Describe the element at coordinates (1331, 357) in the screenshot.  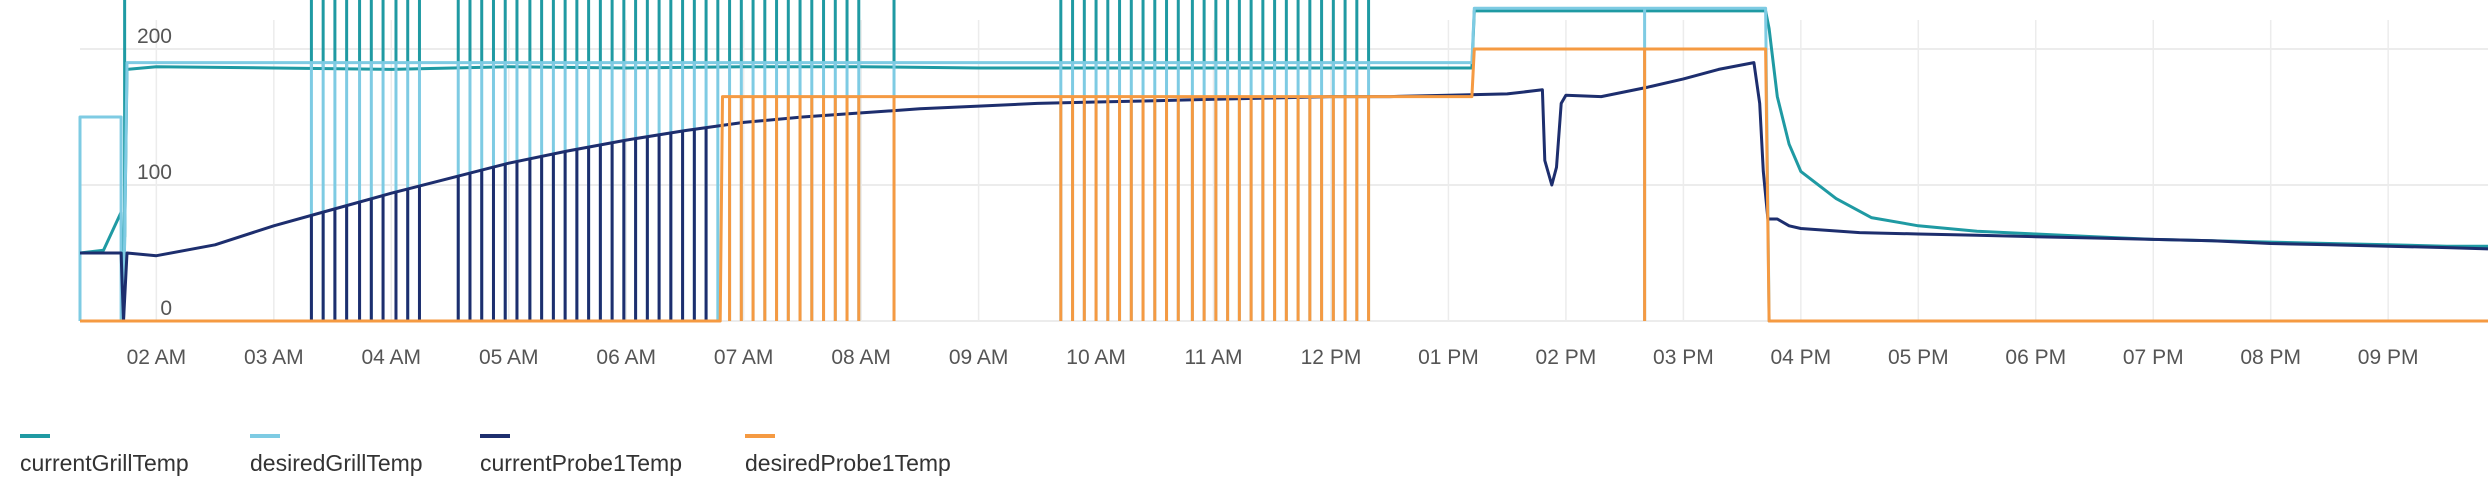
I see `x-tick-label: 12 PM` at that location.